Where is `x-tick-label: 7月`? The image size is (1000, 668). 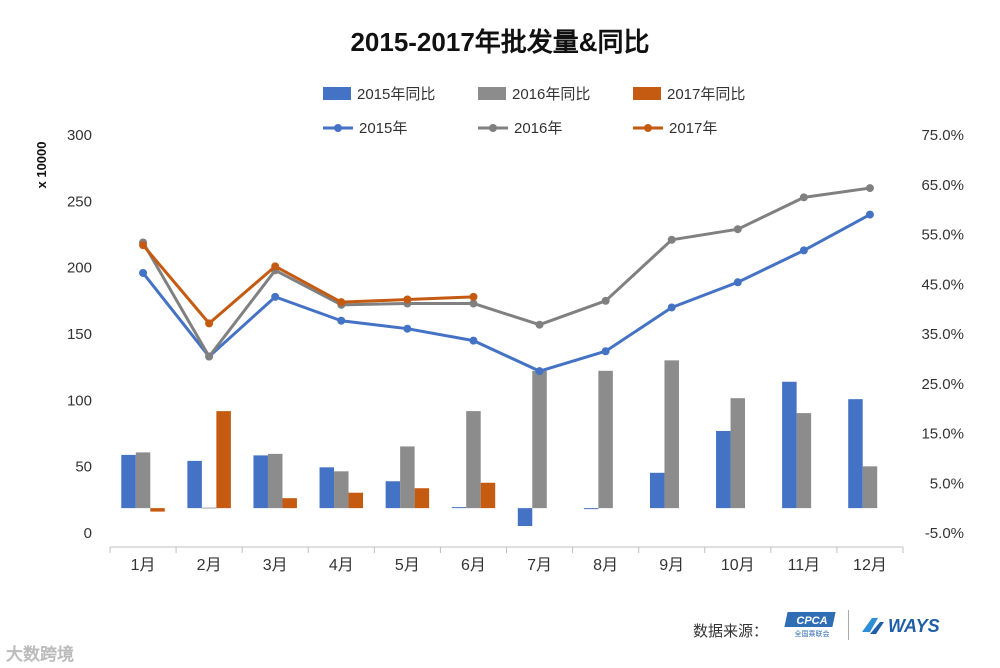
x-tick-label: 7月 is located at coordinates (539, 565).